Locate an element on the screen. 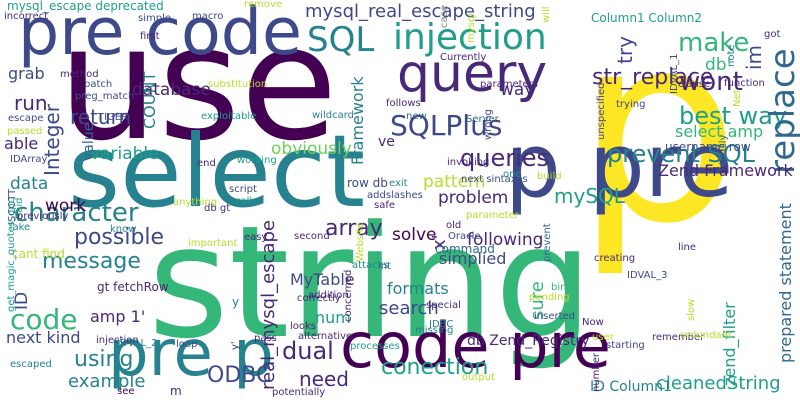 This screenshot has height=400, width=800. cloud-word: select amp is located at coordinates (719, 131).